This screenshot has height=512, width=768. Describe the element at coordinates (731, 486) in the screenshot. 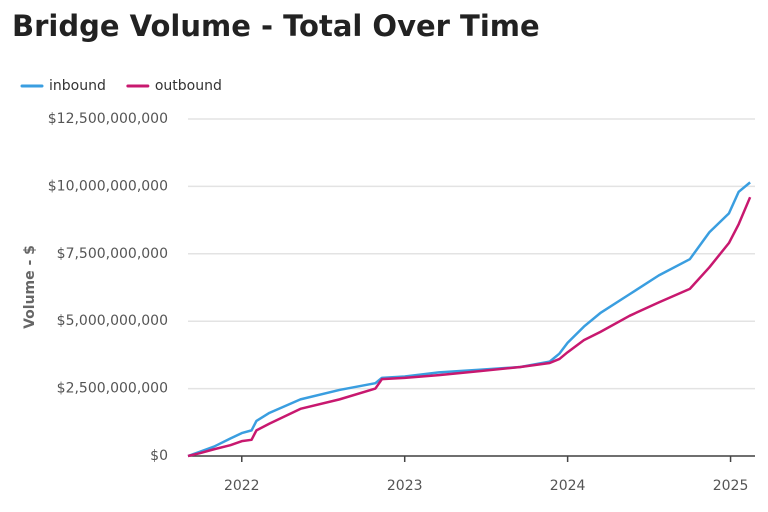

I see `x-tick-label: 2025` at that location.